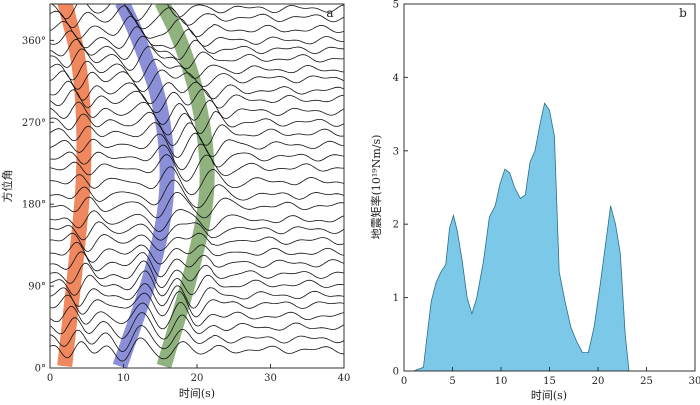 The height and width of the screenshot is (405, 700). What do you see at coordinates (501, 381) in the screenshot?
I see `b-x-tick-label: 10` at bounding box center [501, 381].